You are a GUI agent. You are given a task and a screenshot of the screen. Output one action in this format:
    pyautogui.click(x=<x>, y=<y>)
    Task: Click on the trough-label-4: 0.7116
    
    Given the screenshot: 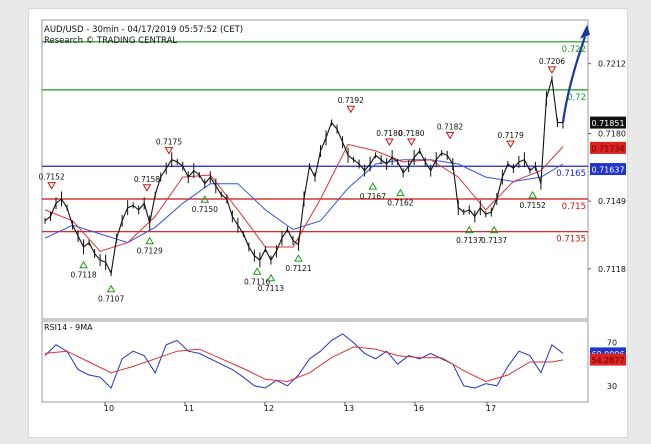 What is the action you would take?
    pyautogui.click(x=257, y=281)
    